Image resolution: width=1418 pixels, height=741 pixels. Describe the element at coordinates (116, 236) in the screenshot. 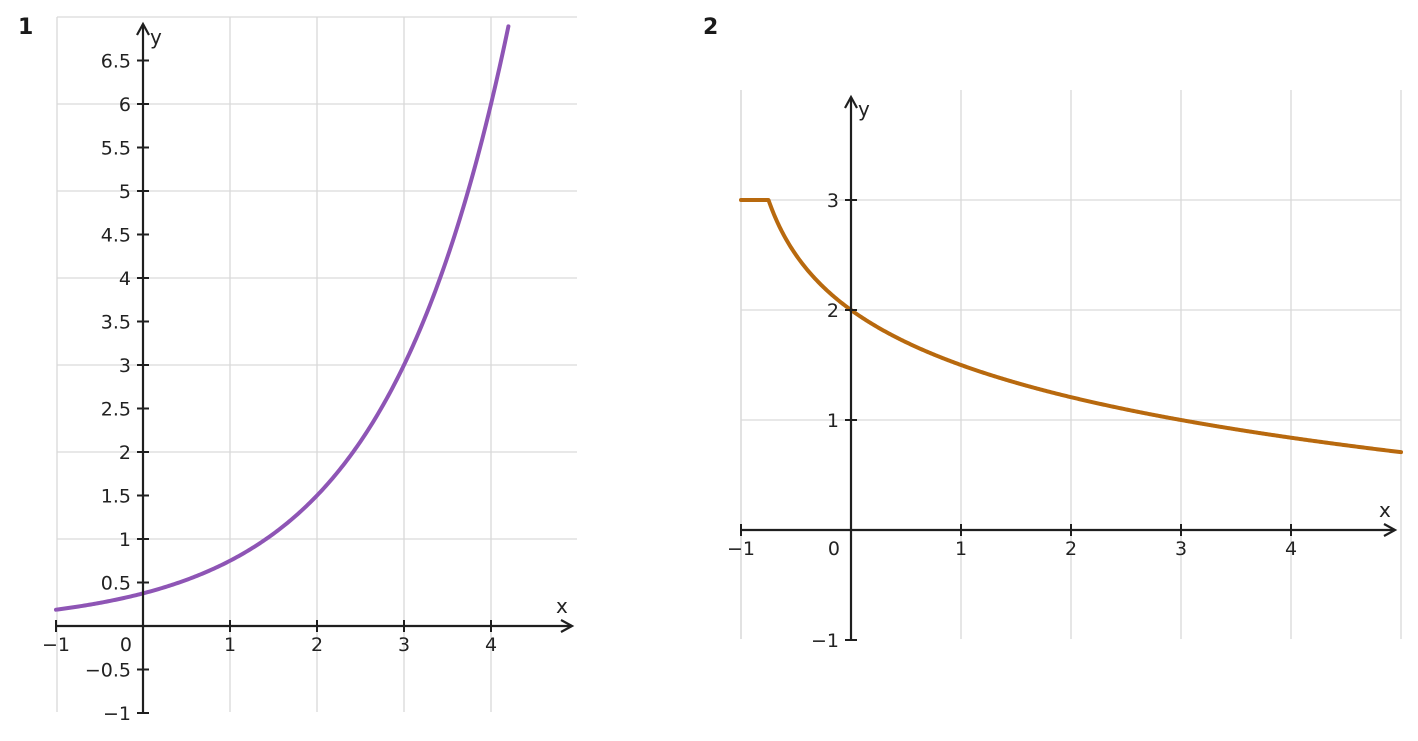

I see `y-tick-label: 4.5` at that location.